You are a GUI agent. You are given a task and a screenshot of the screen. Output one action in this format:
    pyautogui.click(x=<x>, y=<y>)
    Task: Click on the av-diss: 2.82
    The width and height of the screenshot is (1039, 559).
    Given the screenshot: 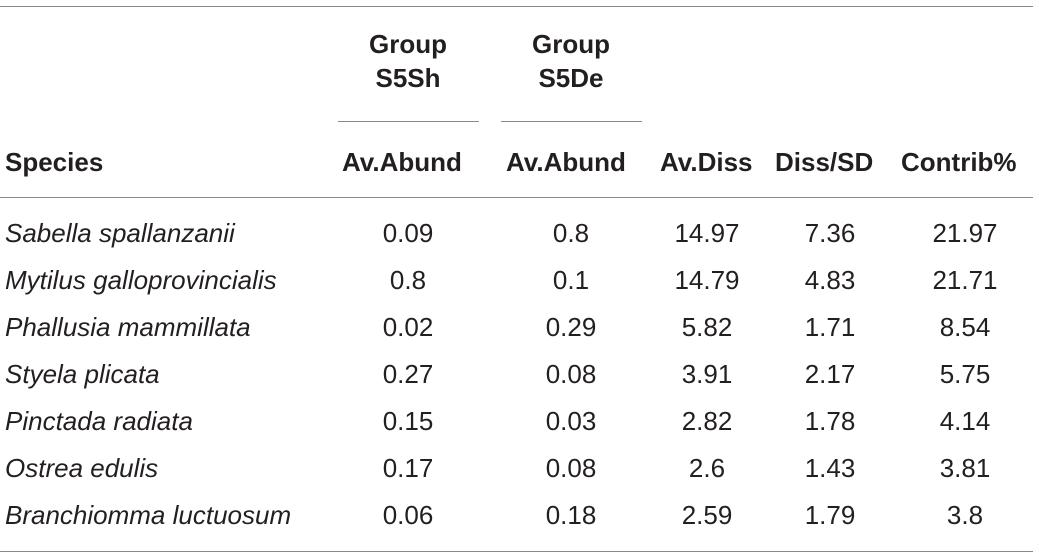 What is the action you would take?
    pyautogui.click(x=707, y=421)
    